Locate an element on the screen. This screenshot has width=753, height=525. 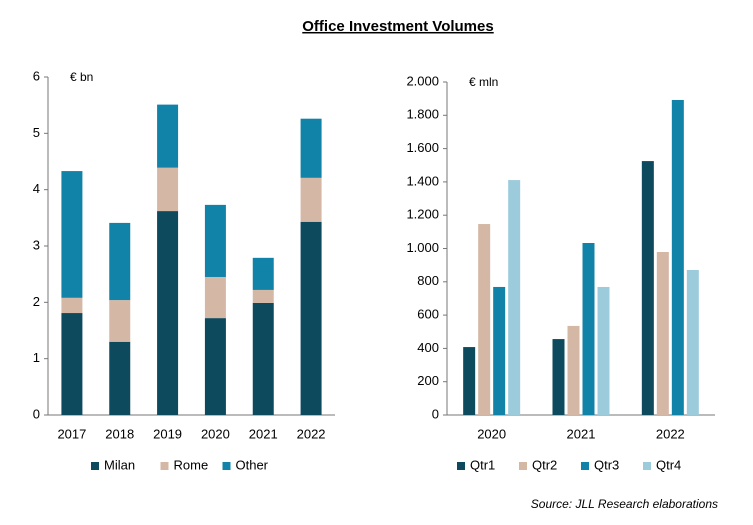
y-tick-label: 200 is located at coordinates (428, 380).